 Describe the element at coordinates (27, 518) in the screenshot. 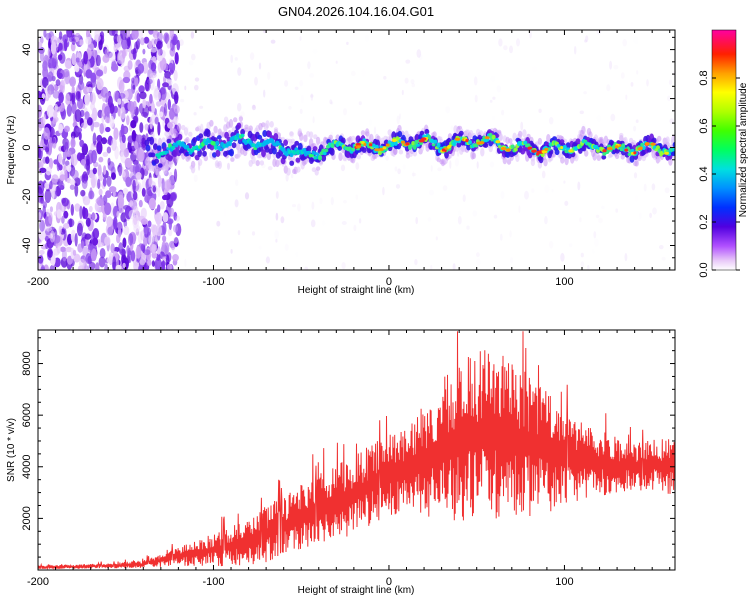

I see `snr-y-tick-label: 2000` at that location.